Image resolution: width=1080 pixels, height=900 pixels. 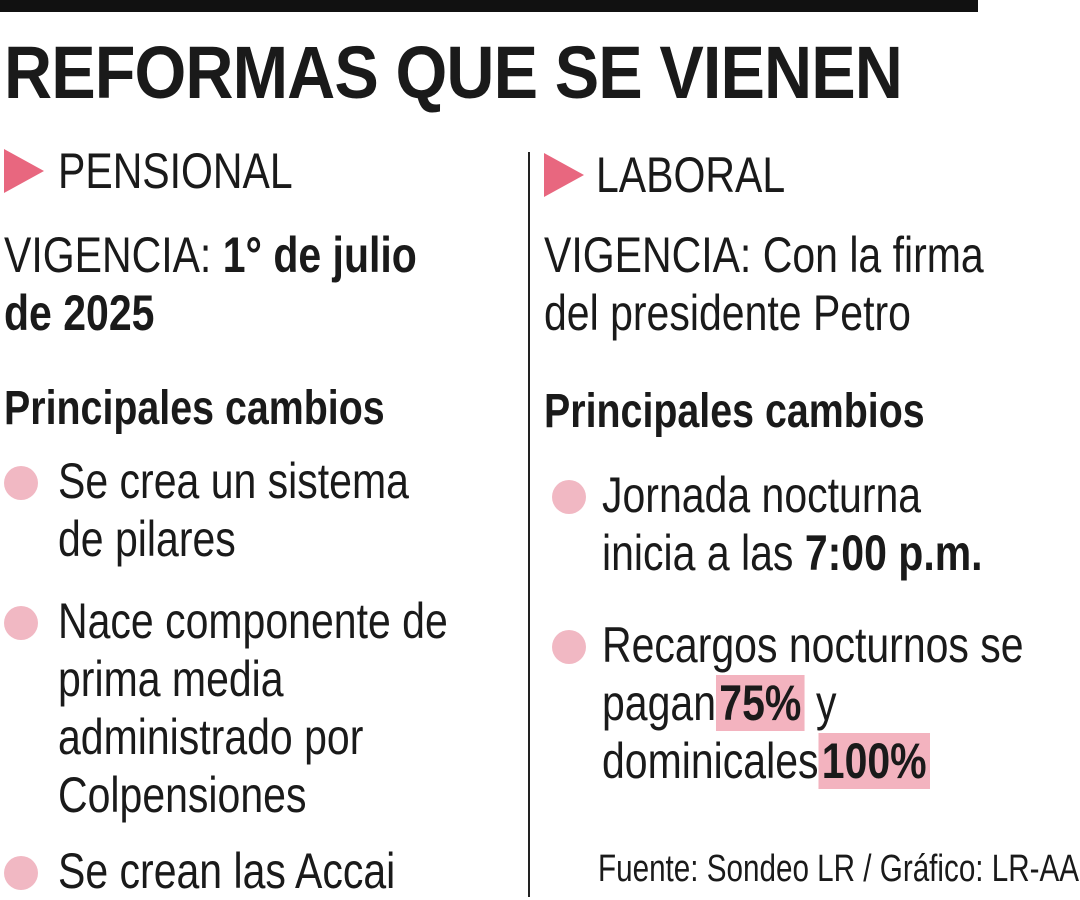 I want to click on item-line: administrado por, so click(x=211, y=737).